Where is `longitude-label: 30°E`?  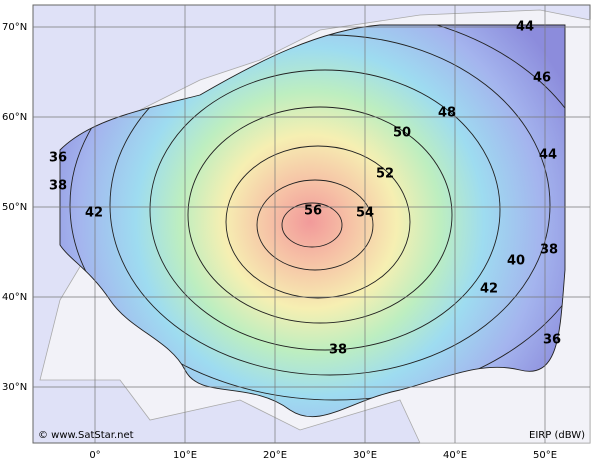
longitude-label: 30°E is located at coordinates (365, 455).